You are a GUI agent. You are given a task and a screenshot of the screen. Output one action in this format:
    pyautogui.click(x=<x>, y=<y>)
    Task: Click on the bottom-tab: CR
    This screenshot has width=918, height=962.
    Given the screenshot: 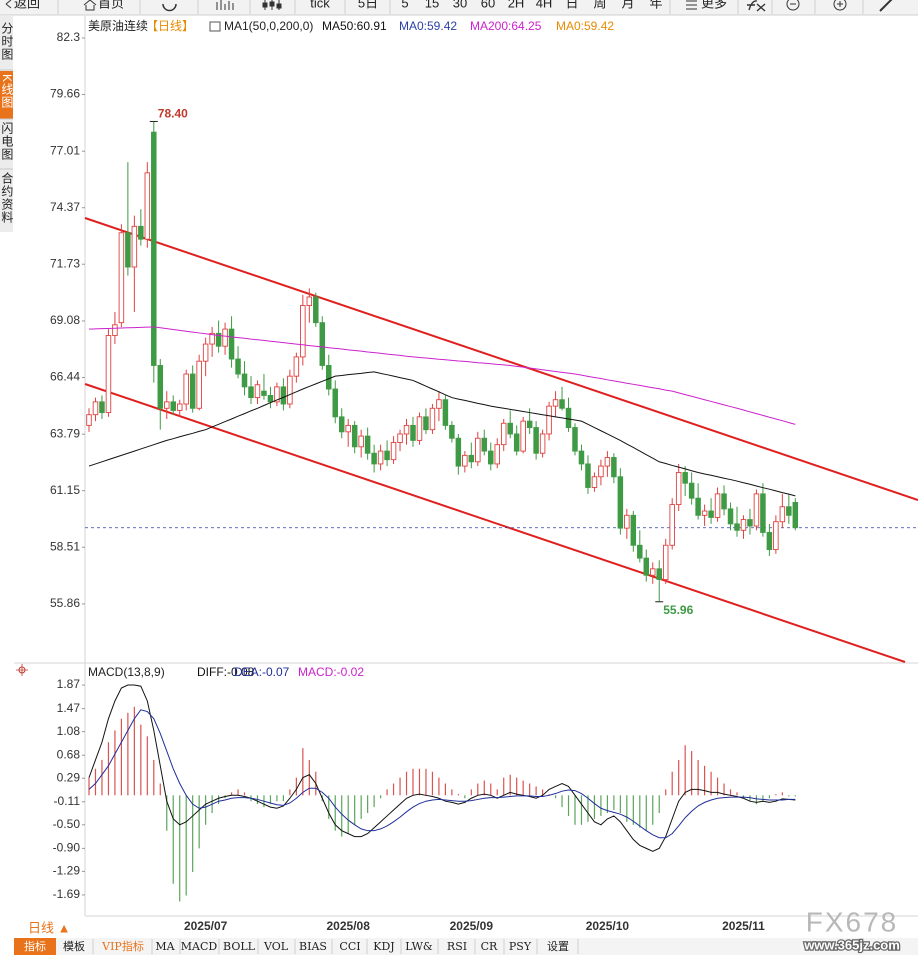 What is the action you would take?
    pyautogui.click(x=489, y=946)
    